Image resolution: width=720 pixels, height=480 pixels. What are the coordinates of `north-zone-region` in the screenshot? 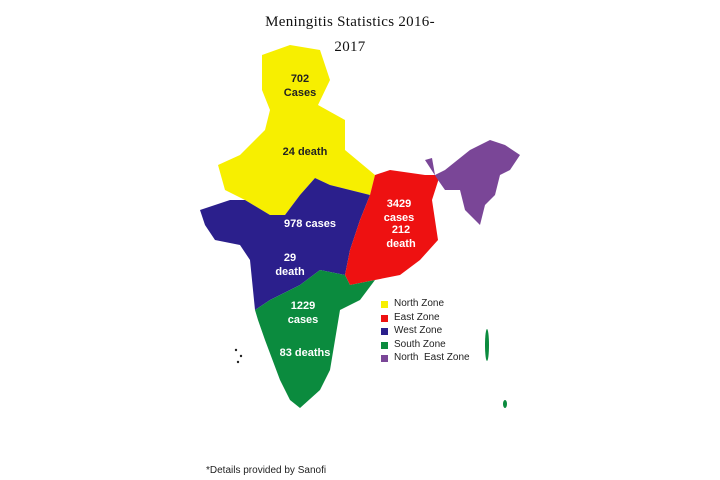 It's located at (296, 130).